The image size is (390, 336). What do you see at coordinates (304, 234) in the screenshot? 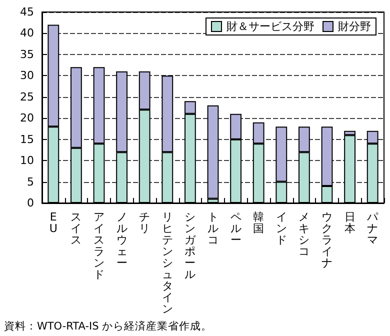
I see `x-tick-label: メキシコ` at bounding box center [304, 234].